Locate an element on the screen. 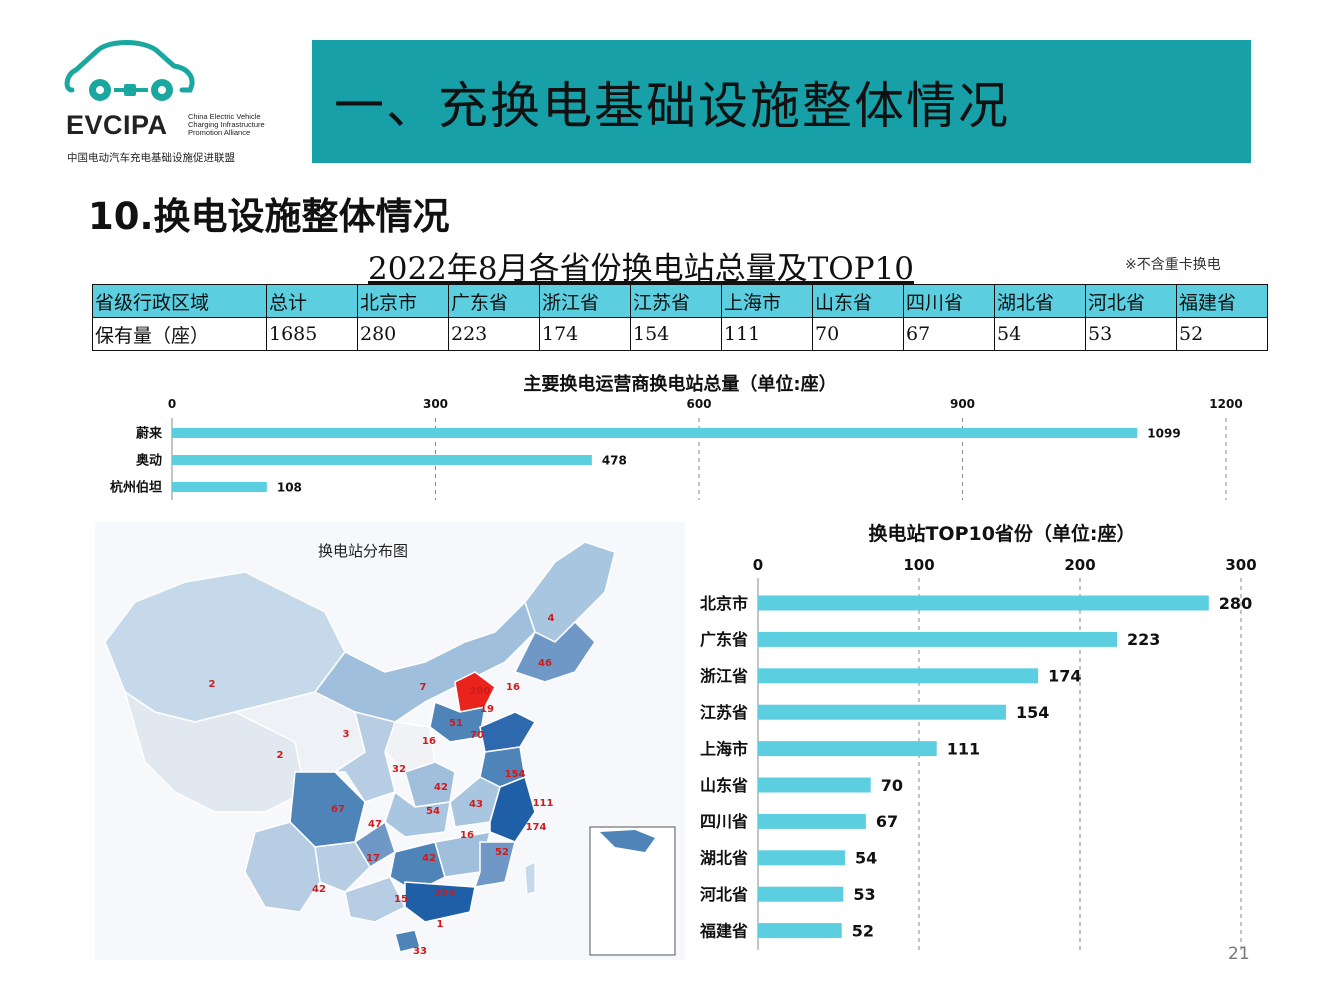  region-guangxi is located at coordinates (375, 899).